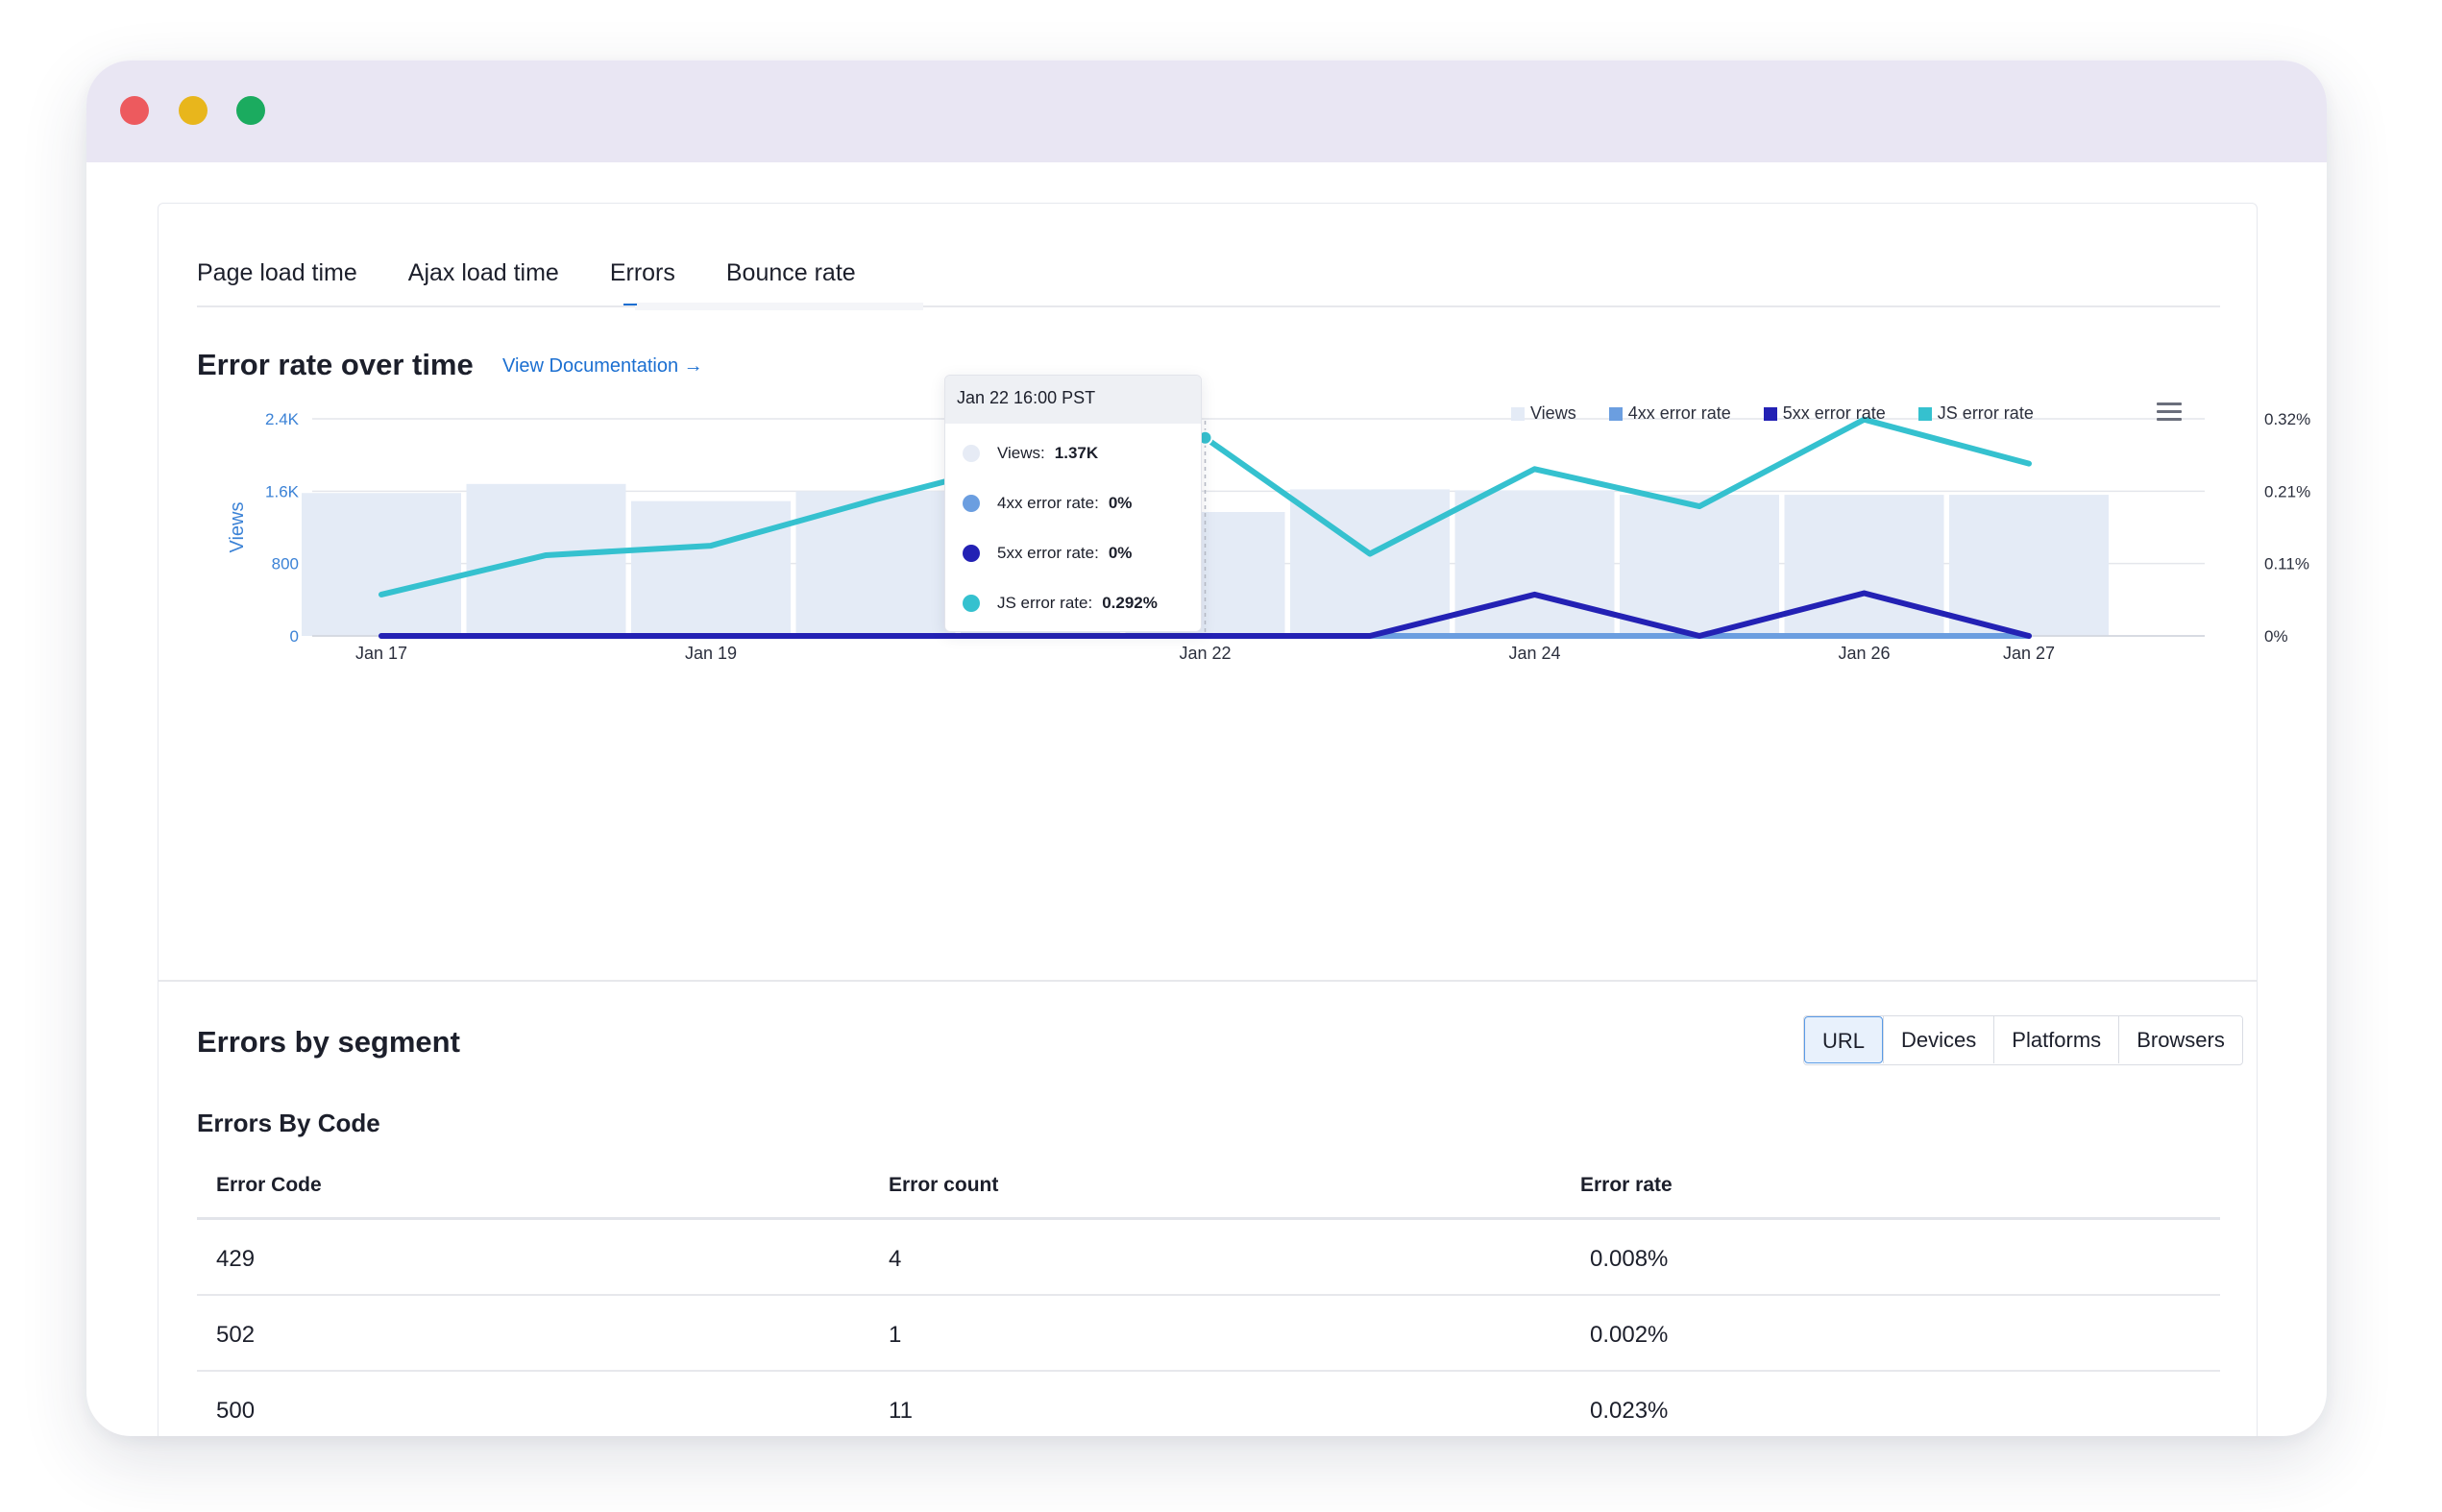 The width and height of the screenshot is (2442, 1512). What do you see at coordinates (1205, 614) in the screenshot?
I see `line-5xx-error-rate` at bounding box center [1205, 614].